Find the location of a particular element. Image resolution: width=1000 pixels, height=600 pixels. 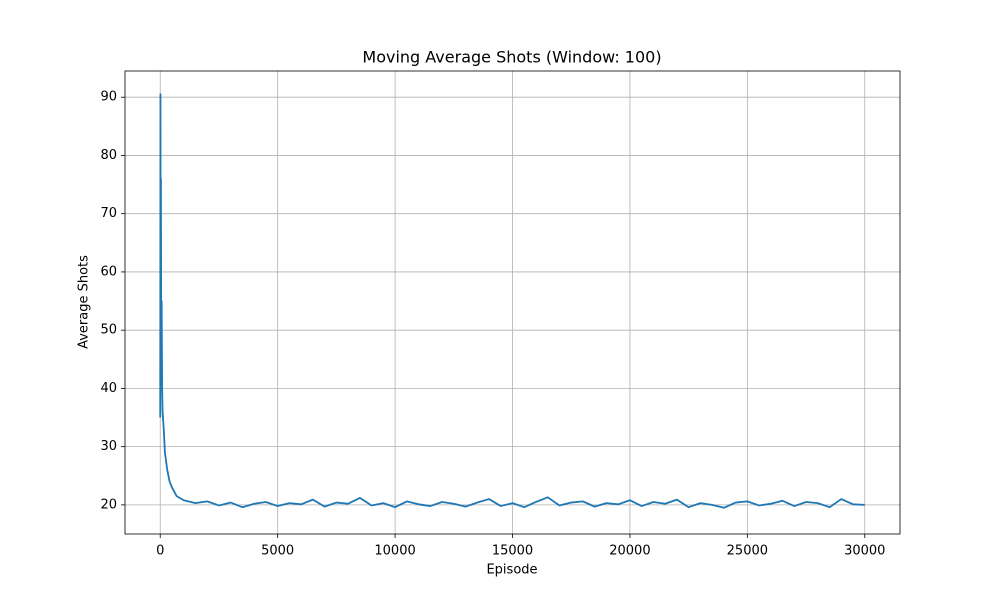

y-axis-label: Average Shots is located at coordinates (84, 302).